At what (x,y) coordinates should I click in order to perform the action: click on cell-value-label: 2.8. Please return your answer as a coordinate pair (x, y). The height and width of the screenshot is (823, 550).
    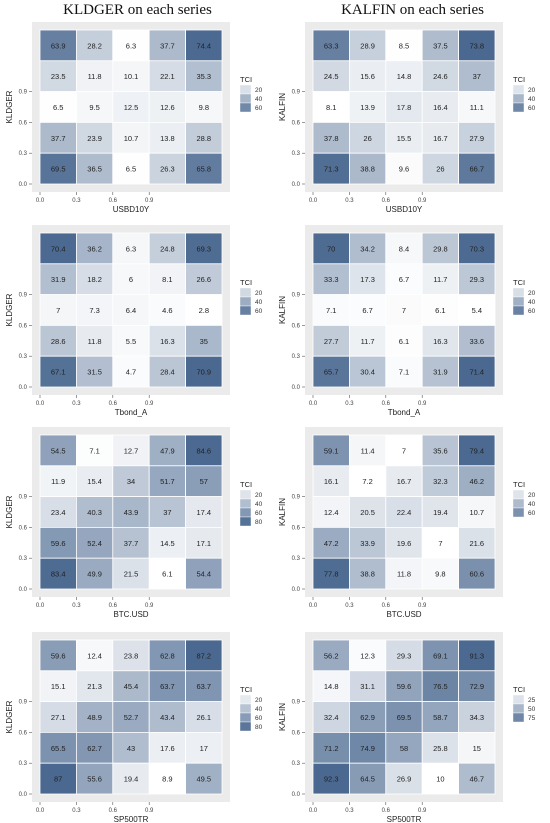
    Looking at the image, I should click on (204, 310).